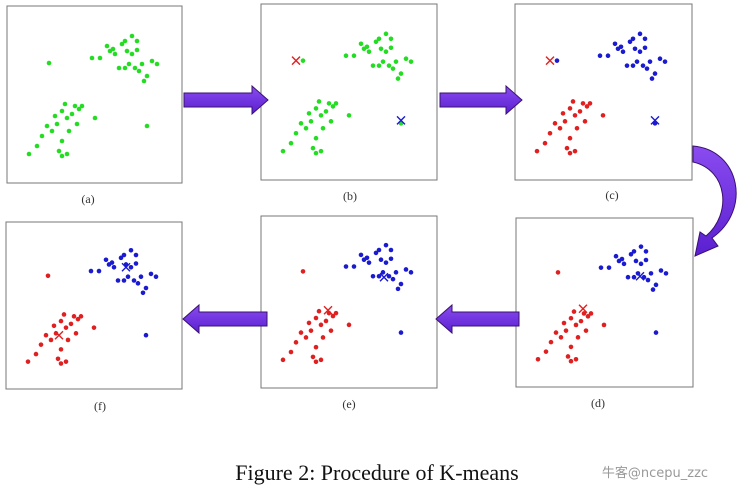  I want to click on arrow-curved, so click(714, 201).